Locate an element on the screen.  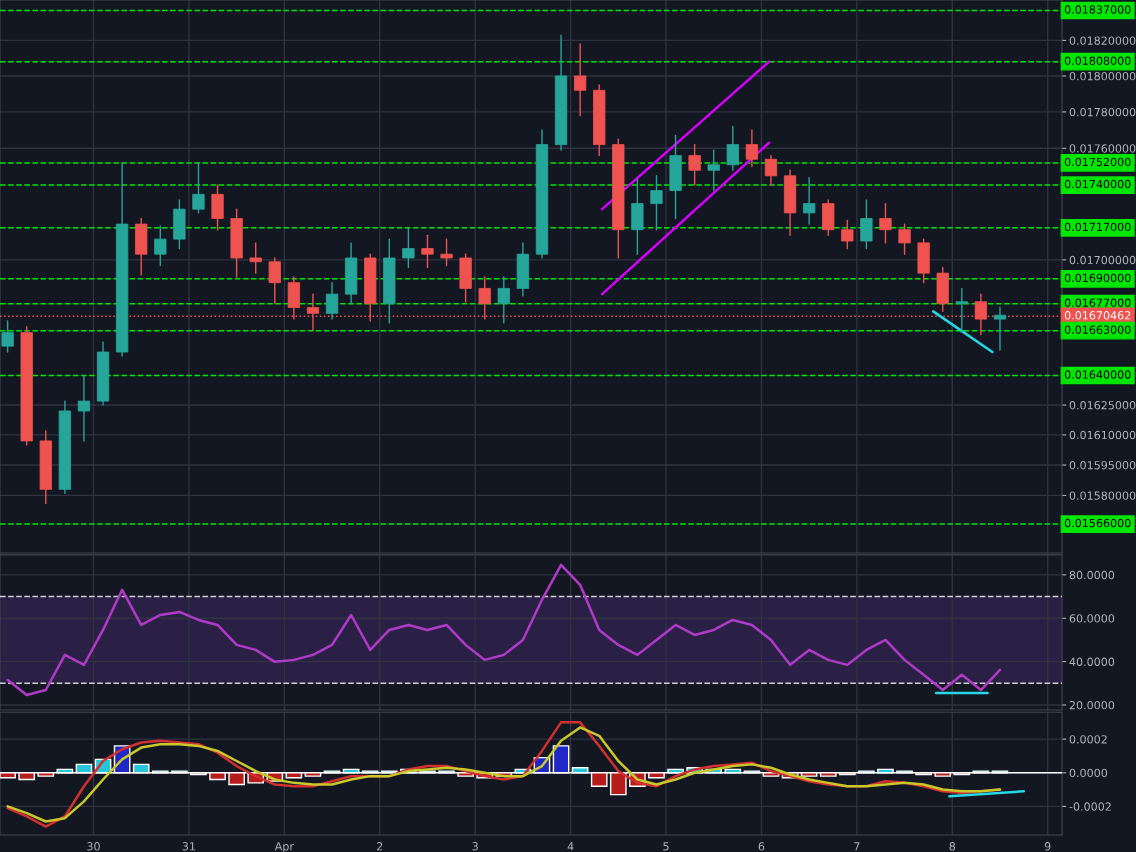
x-tick-label: 4 is located at coordinates (570, 846).